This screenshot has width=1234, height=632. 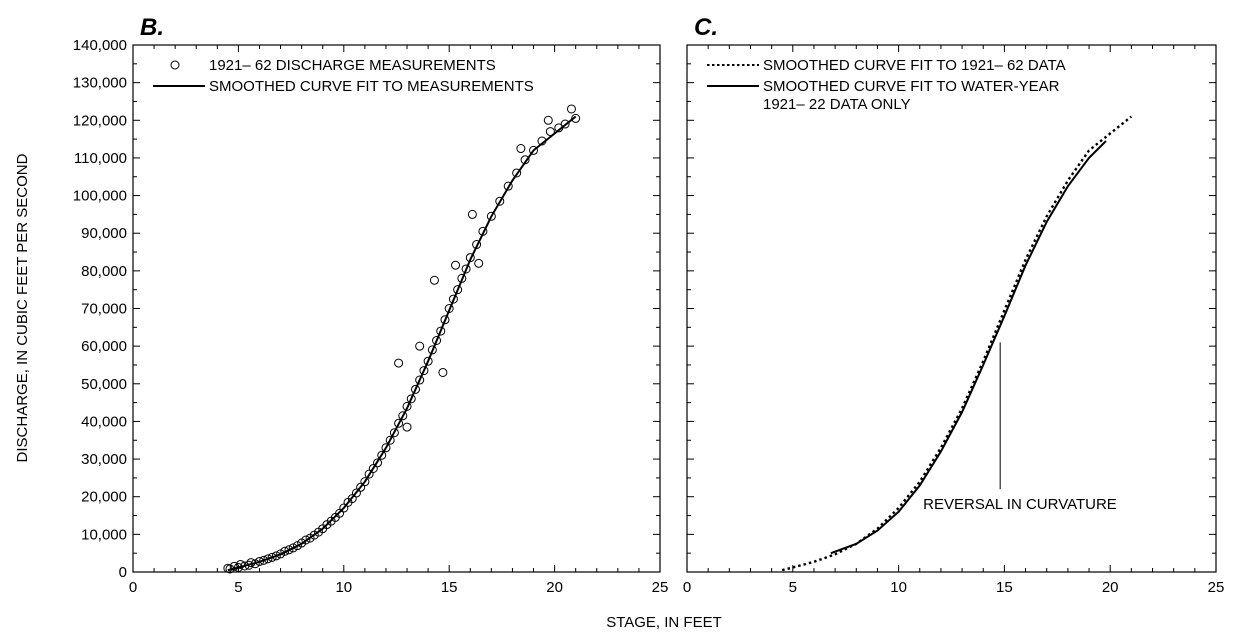 What do you see at coordinates (104, 421) in the screenshot?
I see `y-tick-label: 40,000` at bounding box center [104, 421].